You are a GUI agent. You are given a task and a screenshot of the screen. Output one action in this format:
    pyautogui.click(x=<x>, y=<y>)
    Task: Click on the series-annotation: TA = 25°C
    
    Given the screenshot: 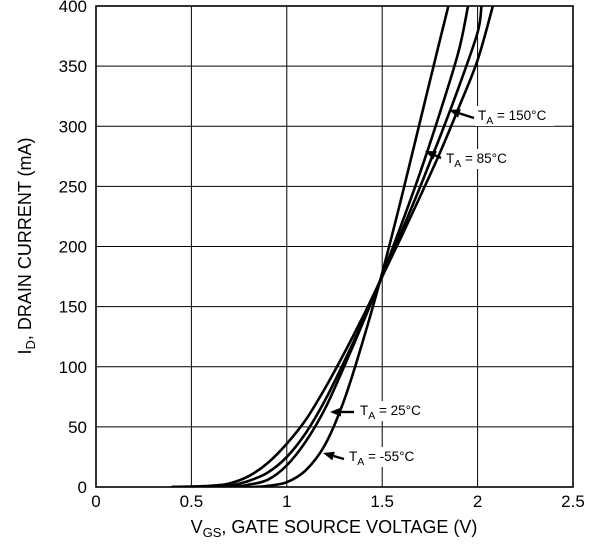 What is the action you would take?
    pyautogui.click(x=379, y=411)
    